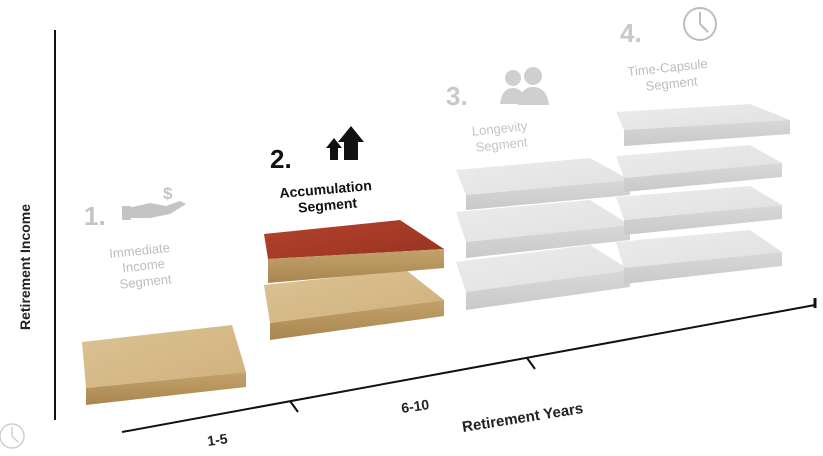  Describe the element at coordinates (524, 86) in the screenshot. I see `couple-icon` at that location.